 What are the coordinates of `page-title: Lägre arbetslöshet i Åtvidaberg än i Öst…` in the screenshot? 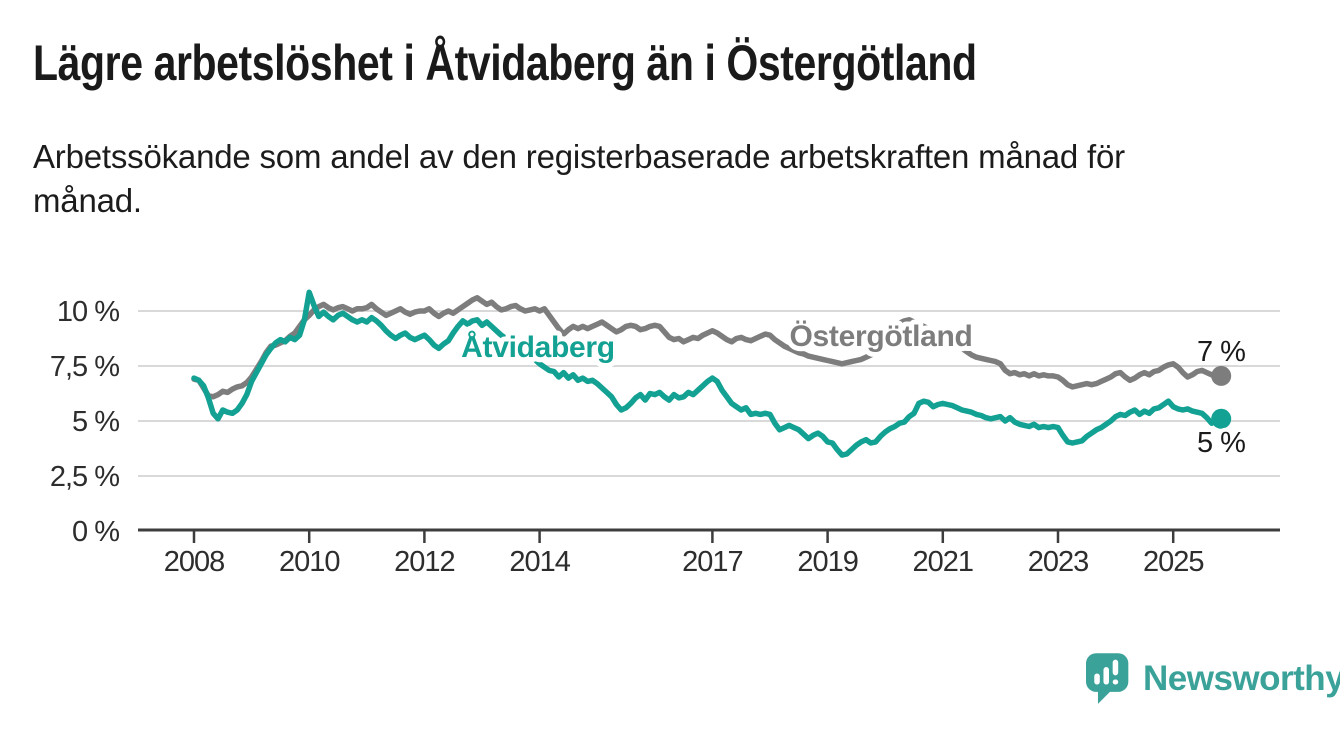 It's located at (505, 63).